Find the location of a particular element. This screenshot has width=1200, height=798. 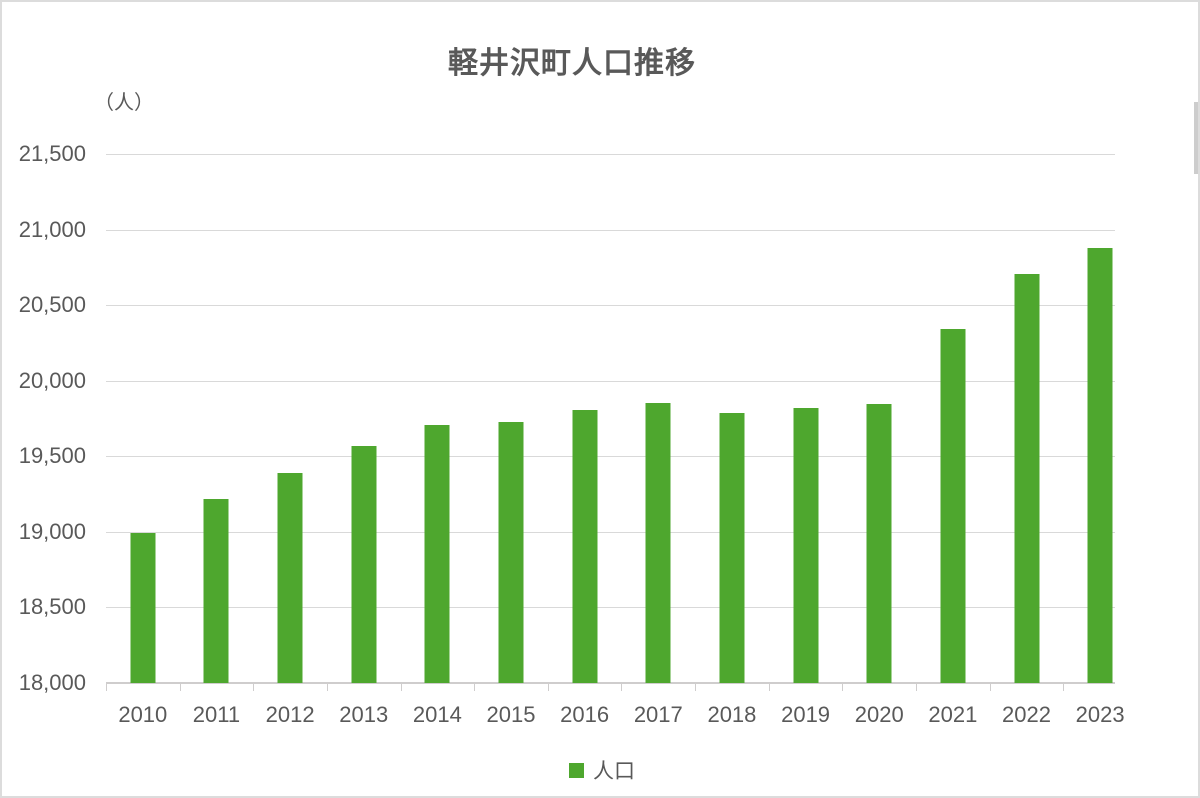

bar-2017 is located at coordinates (658, 542).